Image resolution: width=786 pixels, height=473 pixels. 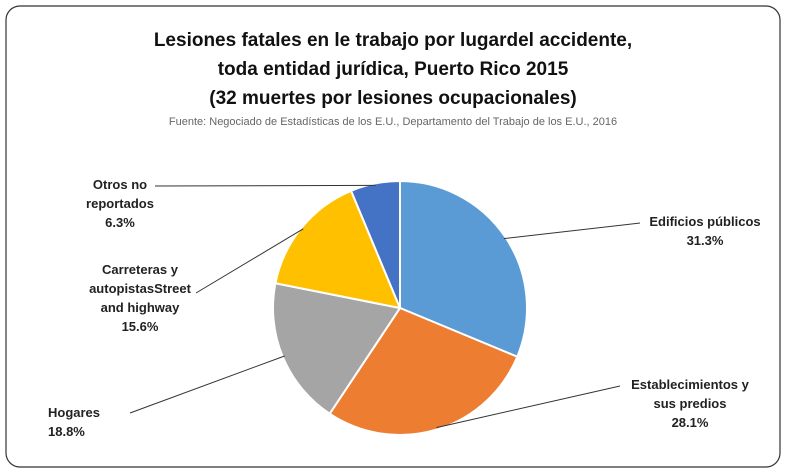 What do you see at coordinates (120, 222) in the screenshot?
I see `value-label: 6.3%` at bounding box center [120, 222].